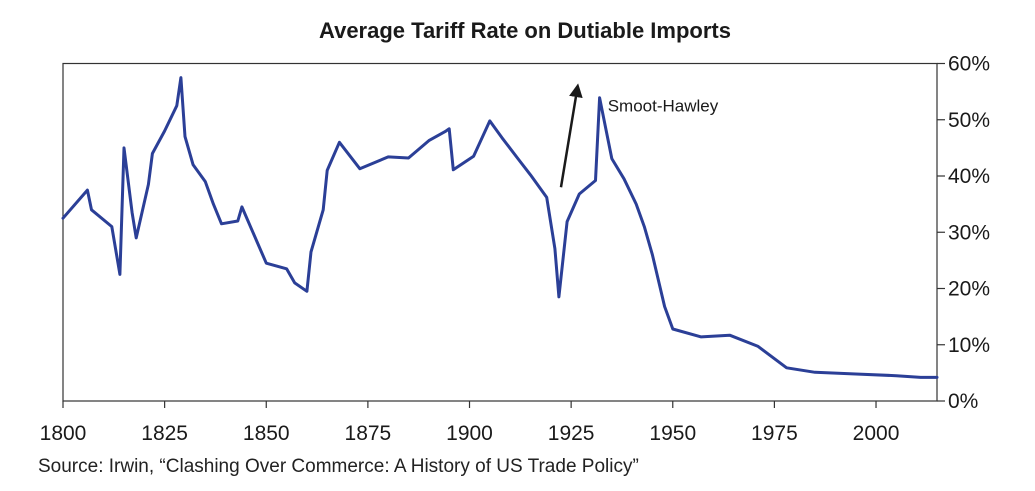 The image size is (1035, 491). Describe the element at coordinates (969, 289) in the screenshot. I see `y-tick-label: 20%` at that location.